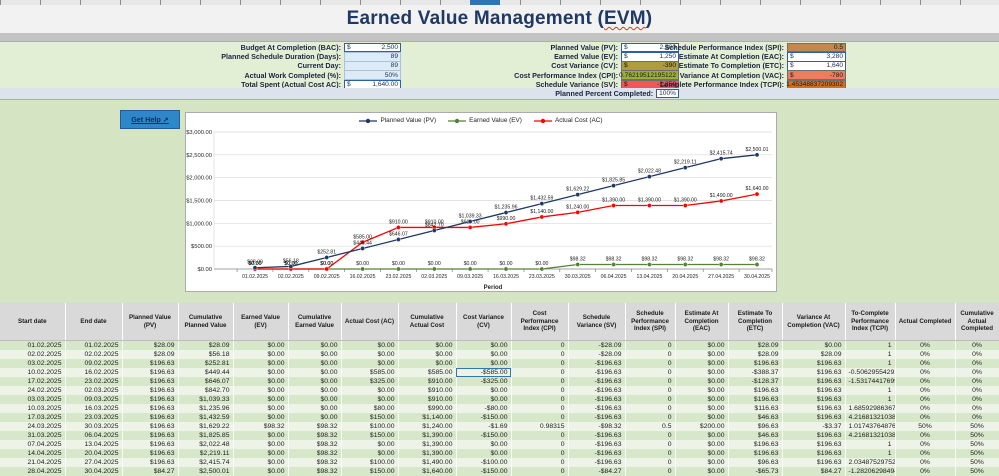  Describe the element at coordinates (372, 56) in the screenshot. I see `input-value-cell: 89` at that location.